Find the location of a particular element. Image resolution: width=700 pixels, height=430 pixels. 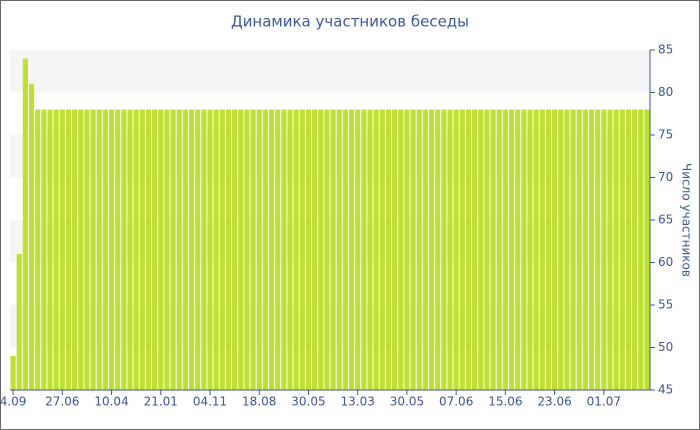

y-tick-label: 75 is located at coordinates (665, 135).